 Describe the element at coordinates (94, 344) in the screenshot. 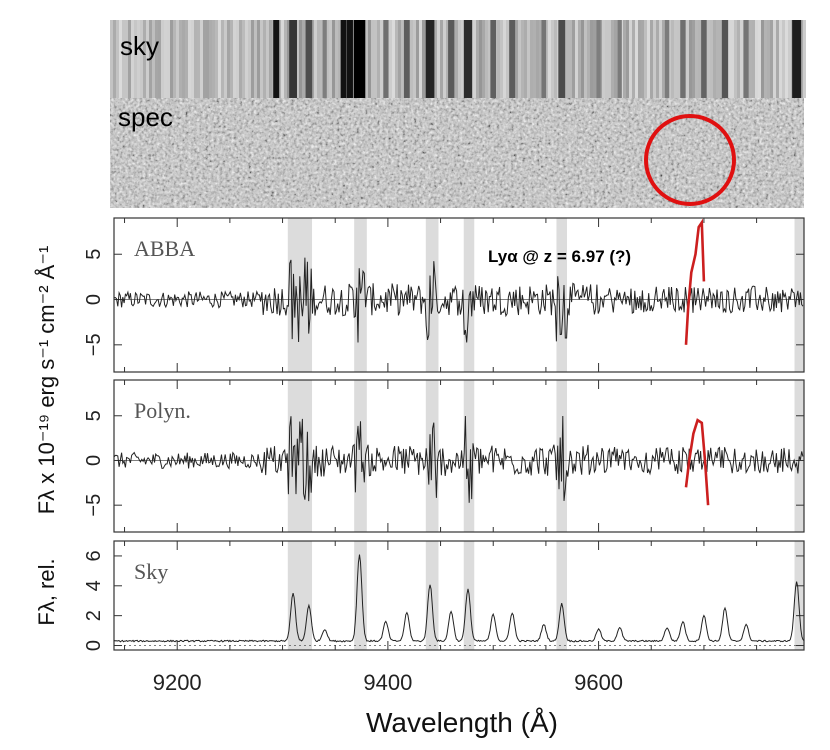

I see `y-tick-label: −5` at that location.